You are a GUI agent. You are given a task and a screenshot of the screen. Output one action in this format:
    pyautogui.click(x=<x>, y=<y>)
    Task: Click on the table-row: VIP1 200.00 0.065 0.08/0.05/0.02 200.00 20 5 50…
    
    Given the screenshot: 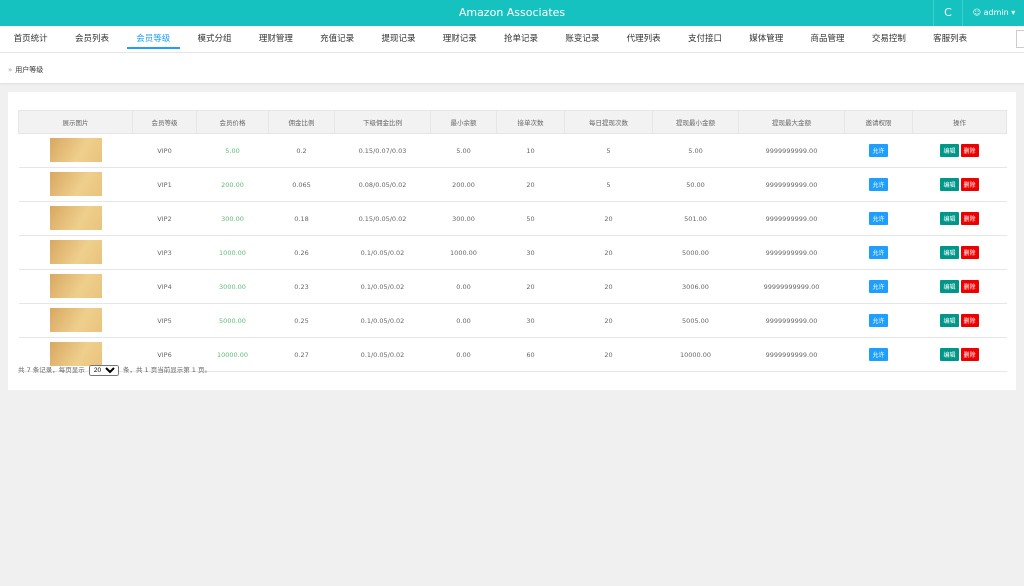 What is the action you would take?
    pyautogui.click(x=512, y=184)
    